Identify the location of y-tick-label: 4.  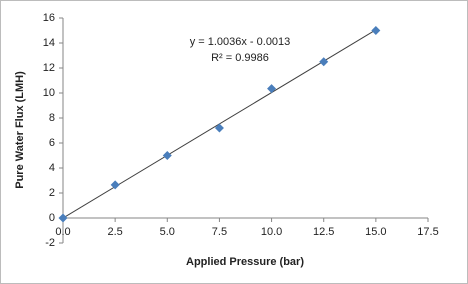
(52, 168).